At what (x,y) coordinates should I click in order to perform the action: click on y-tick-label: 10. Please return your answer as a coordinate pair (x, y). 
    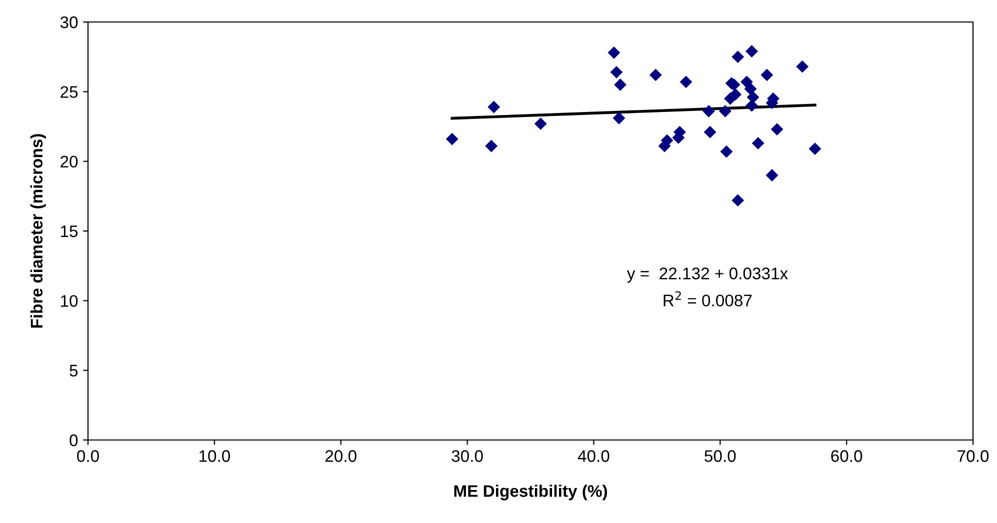
    Looking at the image, I should click on (69, 301).